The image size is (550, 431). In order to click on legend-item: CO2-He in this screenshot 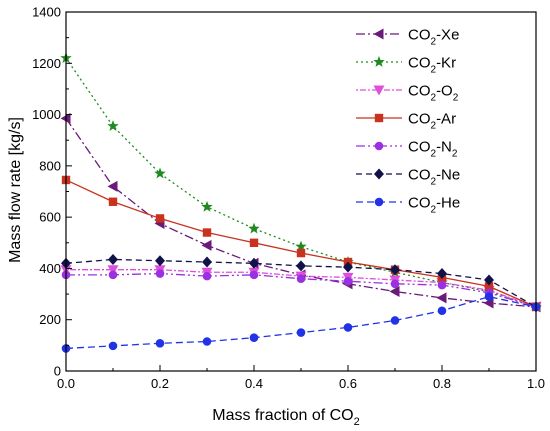, I will do `click(408, 205)`.